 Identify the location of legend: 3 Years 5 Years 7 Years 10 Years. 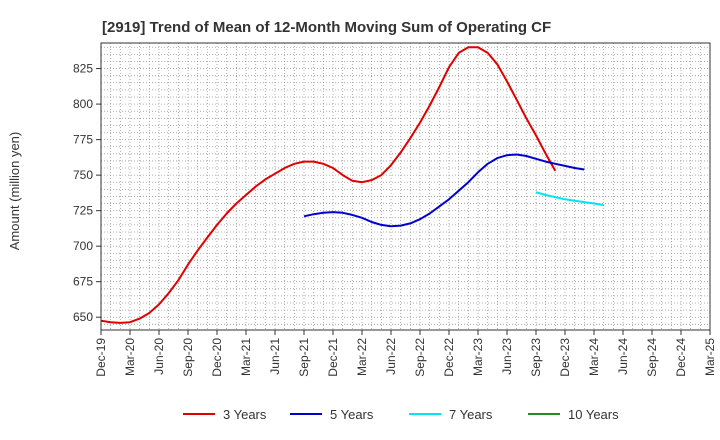
(401, 414).